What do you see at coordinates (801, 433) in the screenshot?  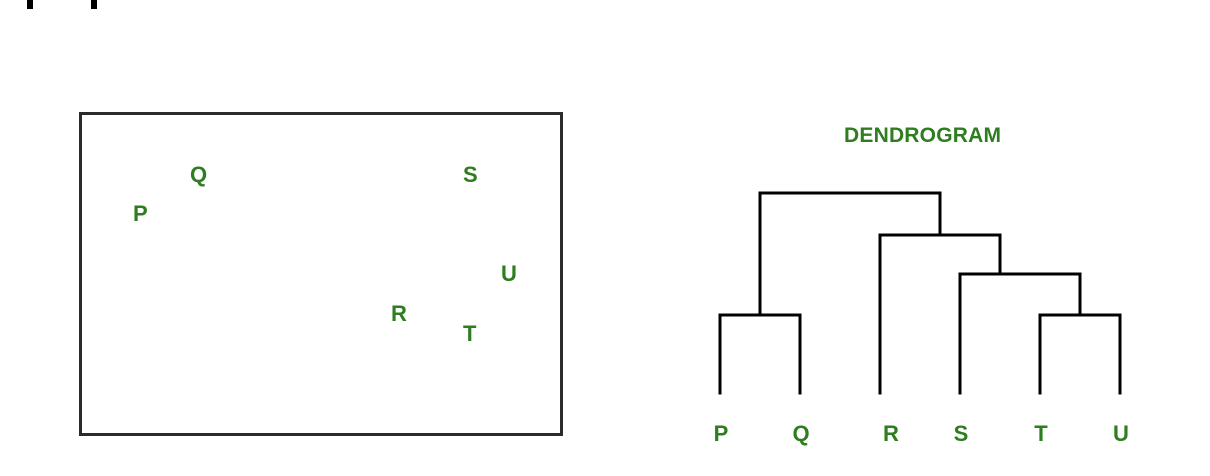 I see `leaf-label-q: Q` at bounding box center [801, 433].